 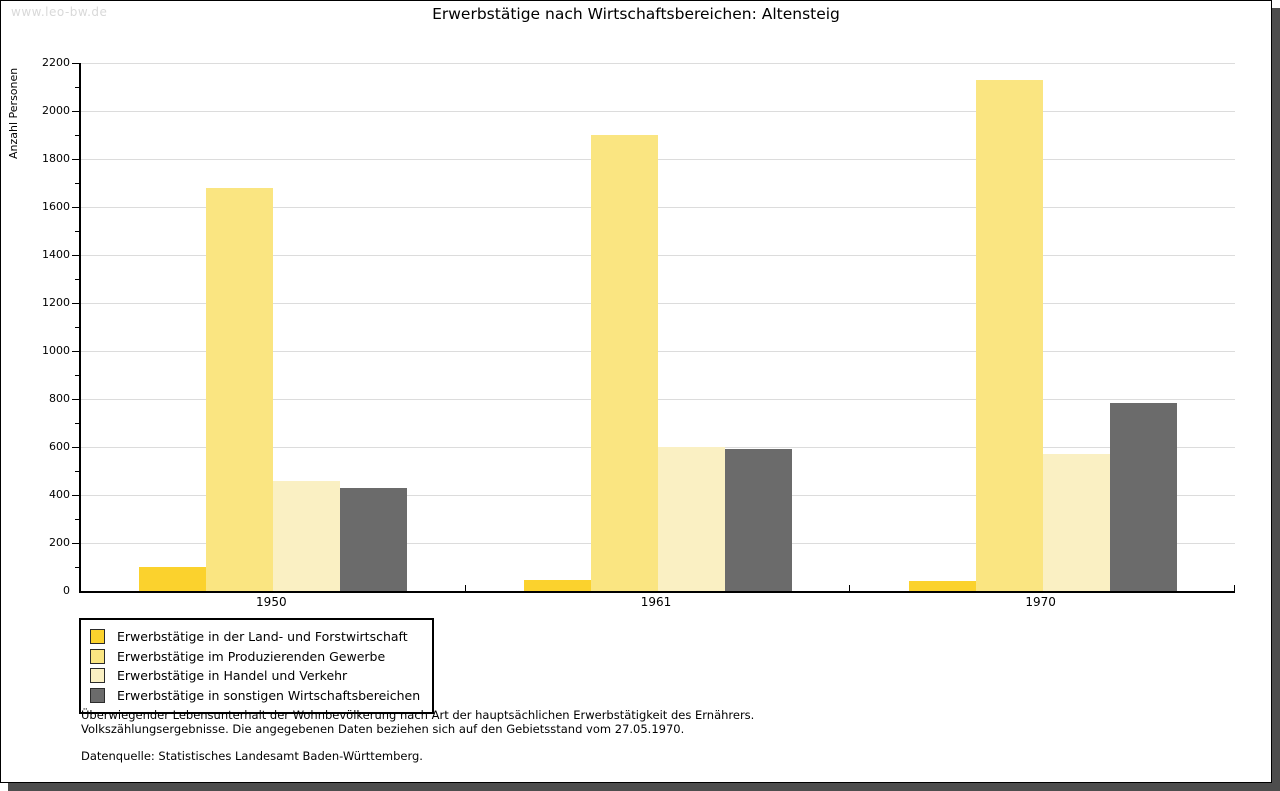 I want to click on x-category-label: 1950, so click(x=271, y=602).